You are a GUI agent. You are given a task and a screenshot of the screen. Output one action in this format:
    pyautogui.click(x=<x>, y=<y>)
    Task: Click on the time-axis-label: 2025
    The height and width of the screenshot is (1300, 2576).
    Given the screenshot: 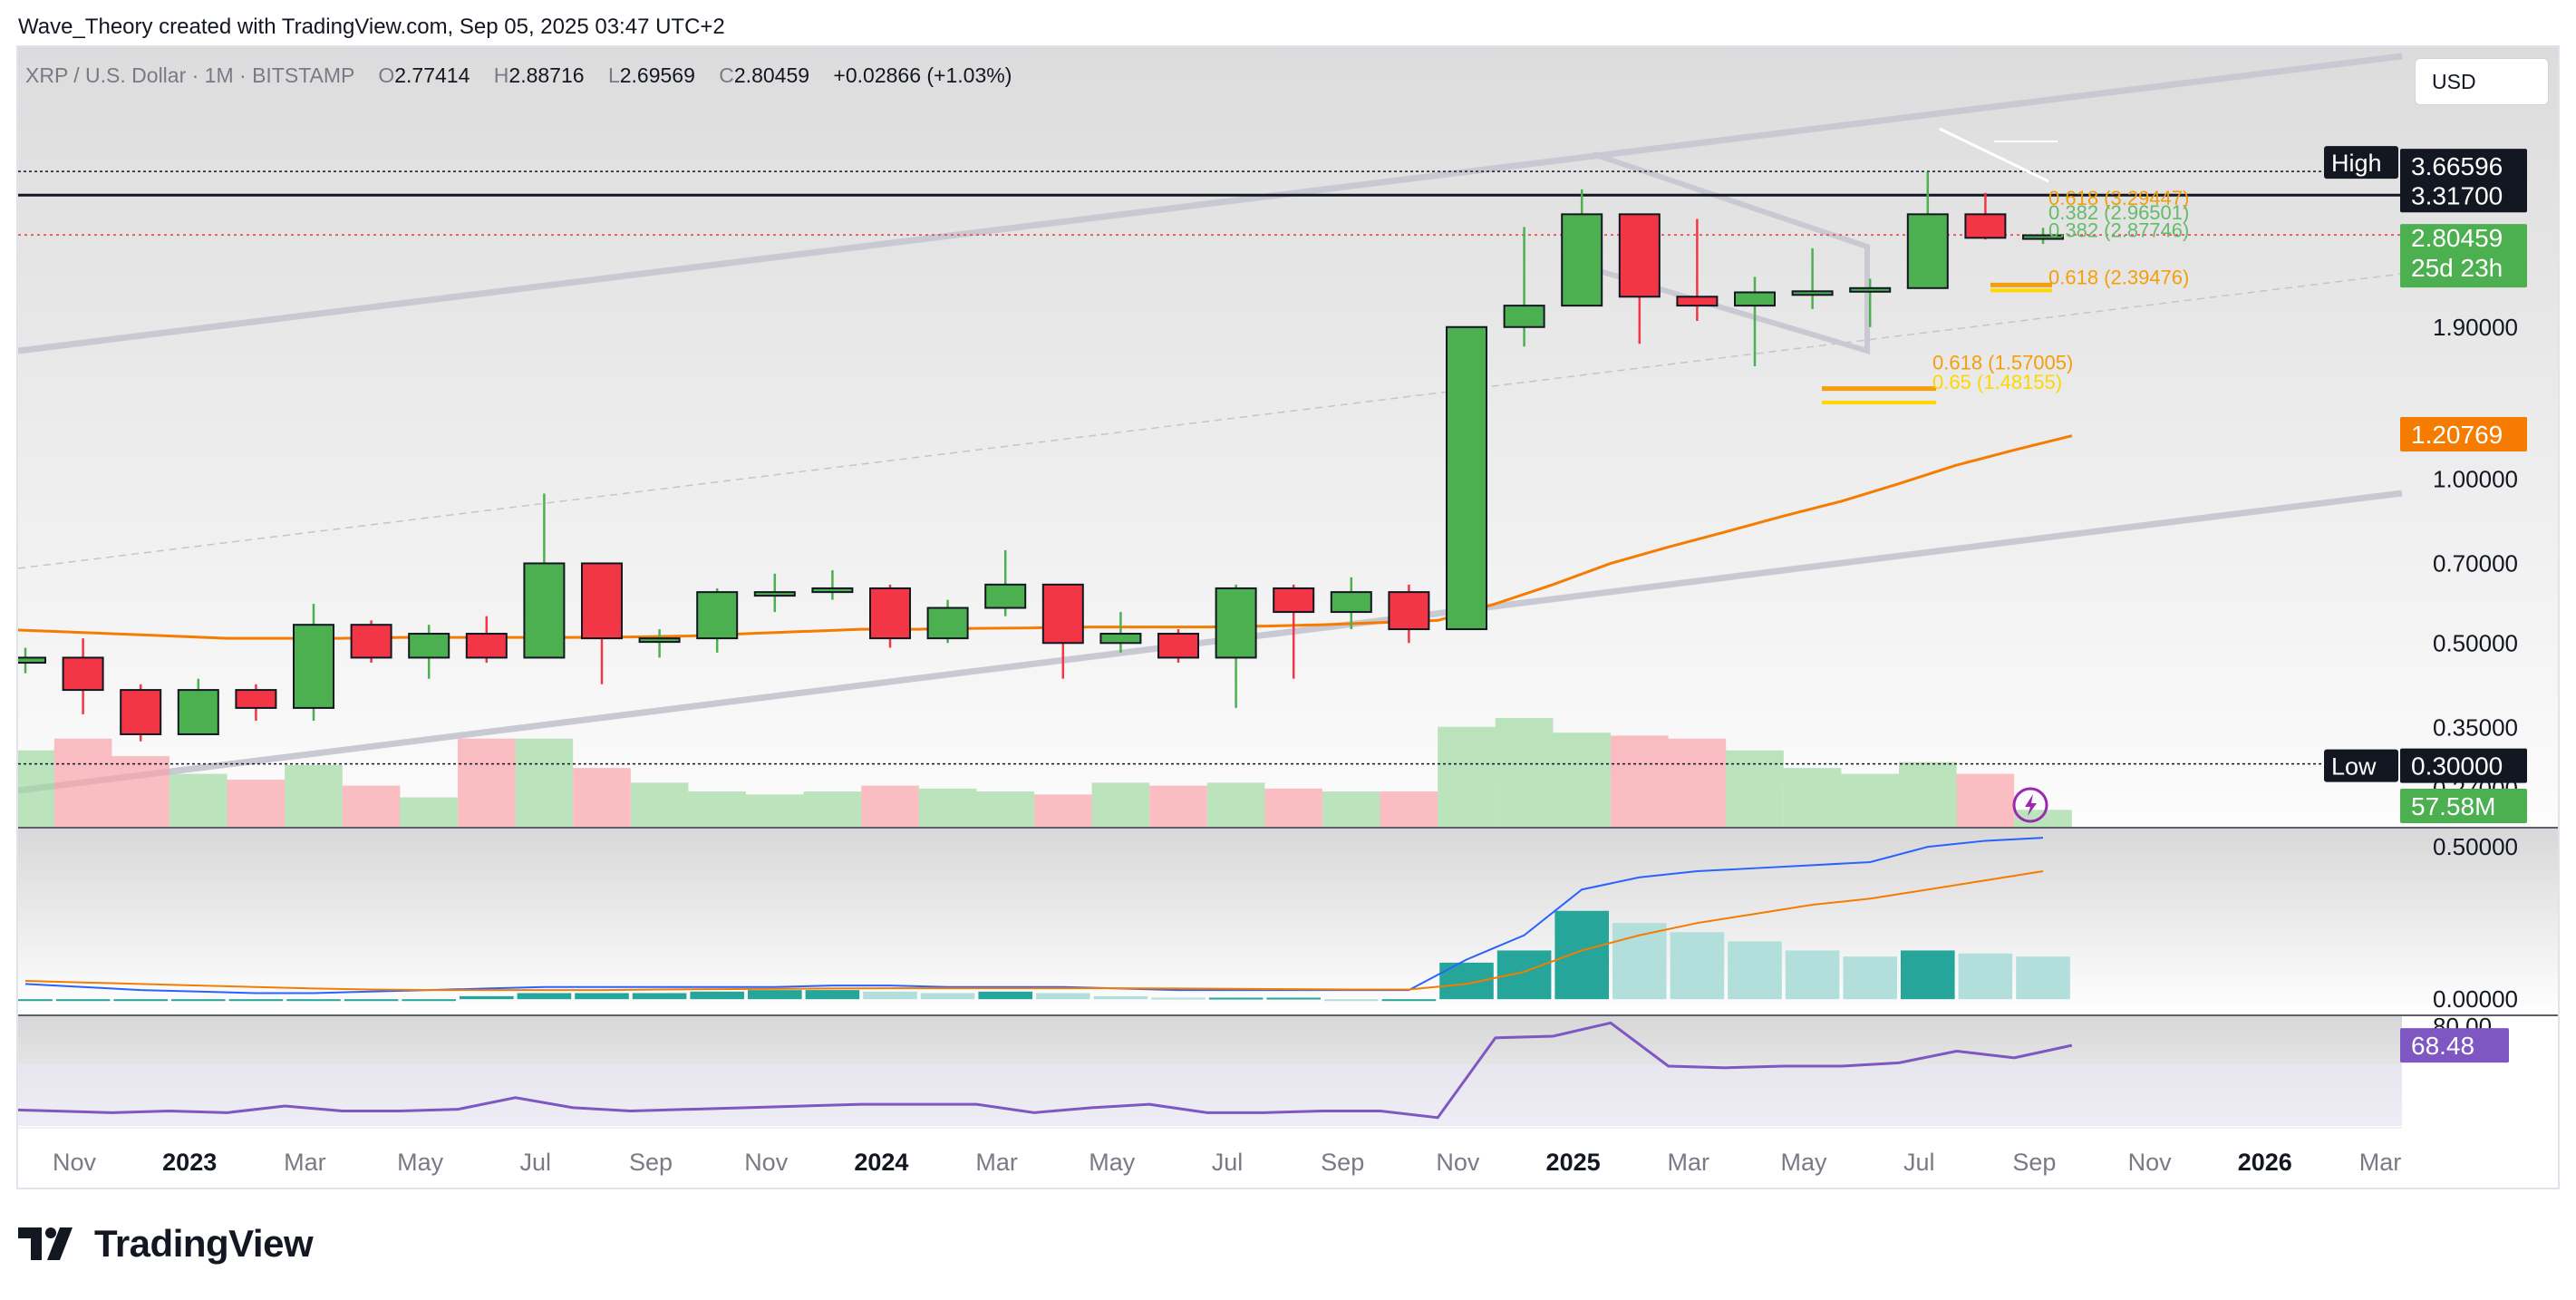 What is the action you would take?
    pyautogui.click(x=1573, y=1162)
    